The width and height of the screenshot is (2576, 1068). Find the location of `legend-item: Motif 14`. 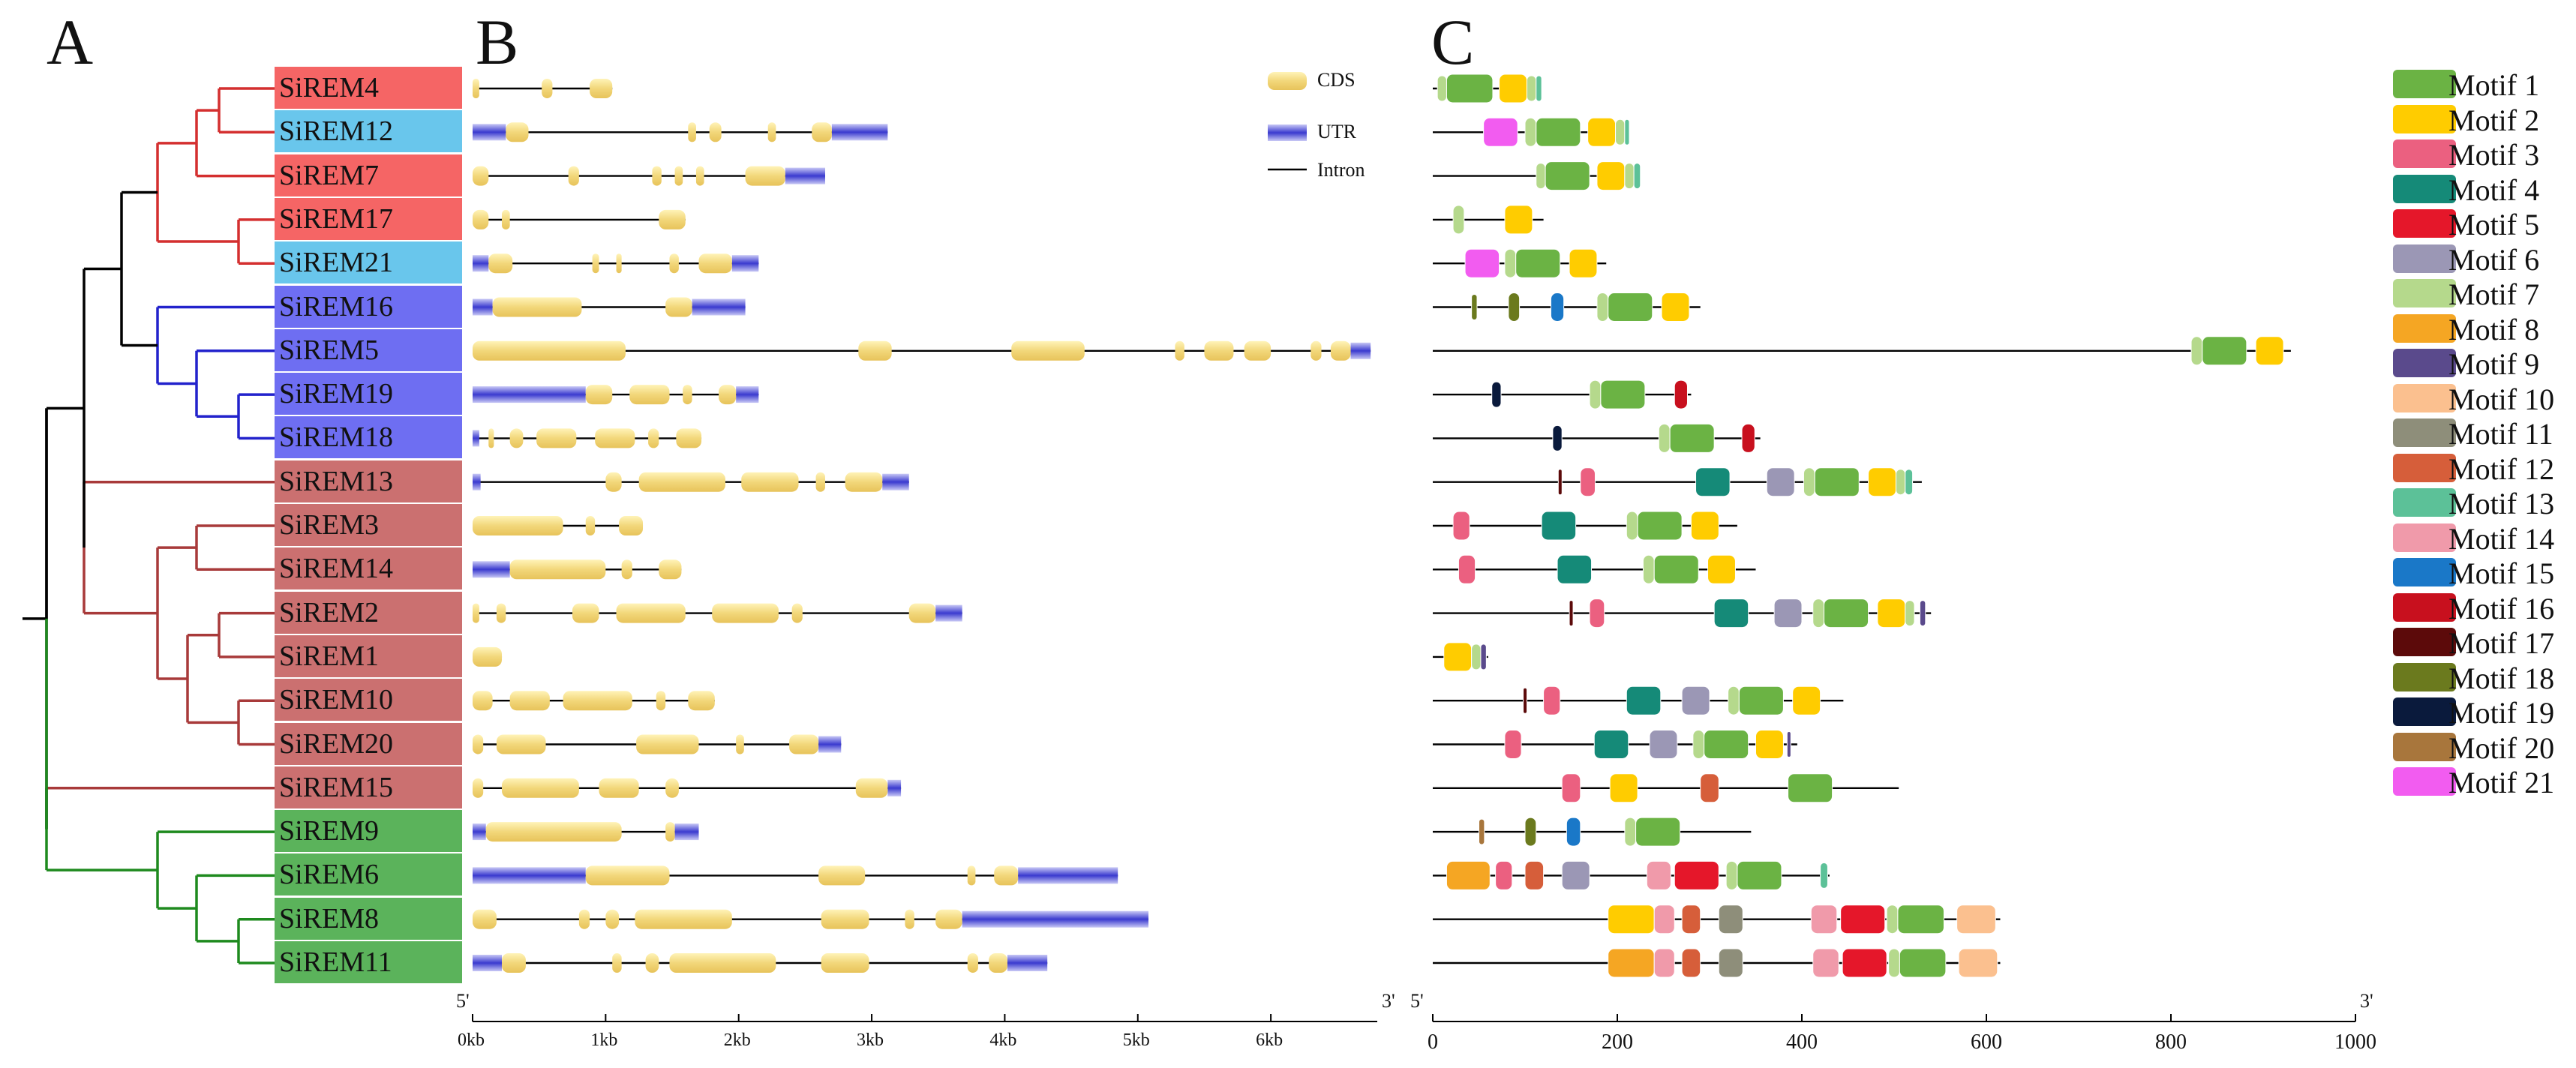

legend-item: Motif 14 is located at coordinates (2483, 537).